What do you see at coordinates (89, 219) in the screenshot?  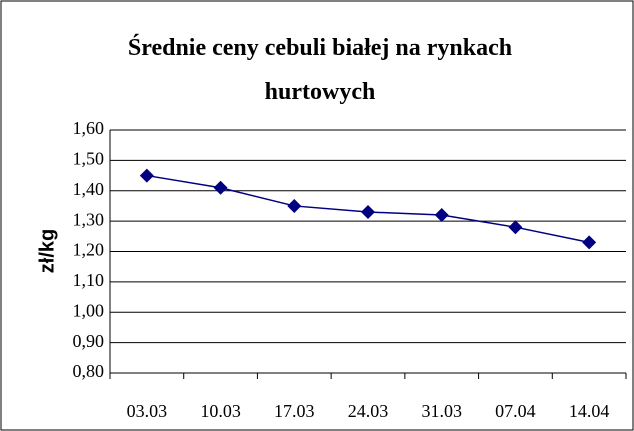 I see `y-tick-label: 1,30` at bounding box center [89, 219].